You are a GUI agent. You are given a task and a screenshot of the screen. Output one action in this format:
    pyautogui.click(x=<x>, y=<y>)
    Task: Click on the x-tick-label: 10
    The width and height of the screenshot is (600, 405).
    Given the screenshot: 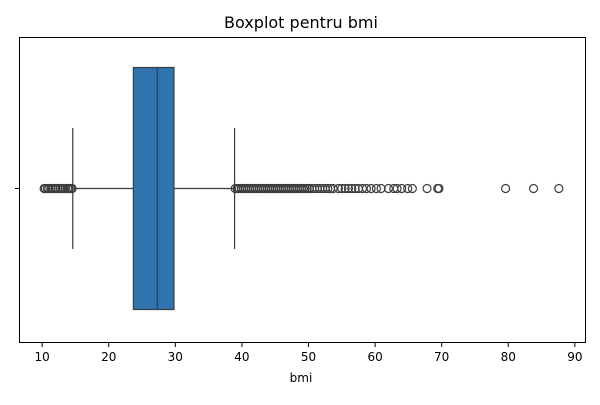 What is the action you would take?
    pyautogui.click(x=41, y=357)
    